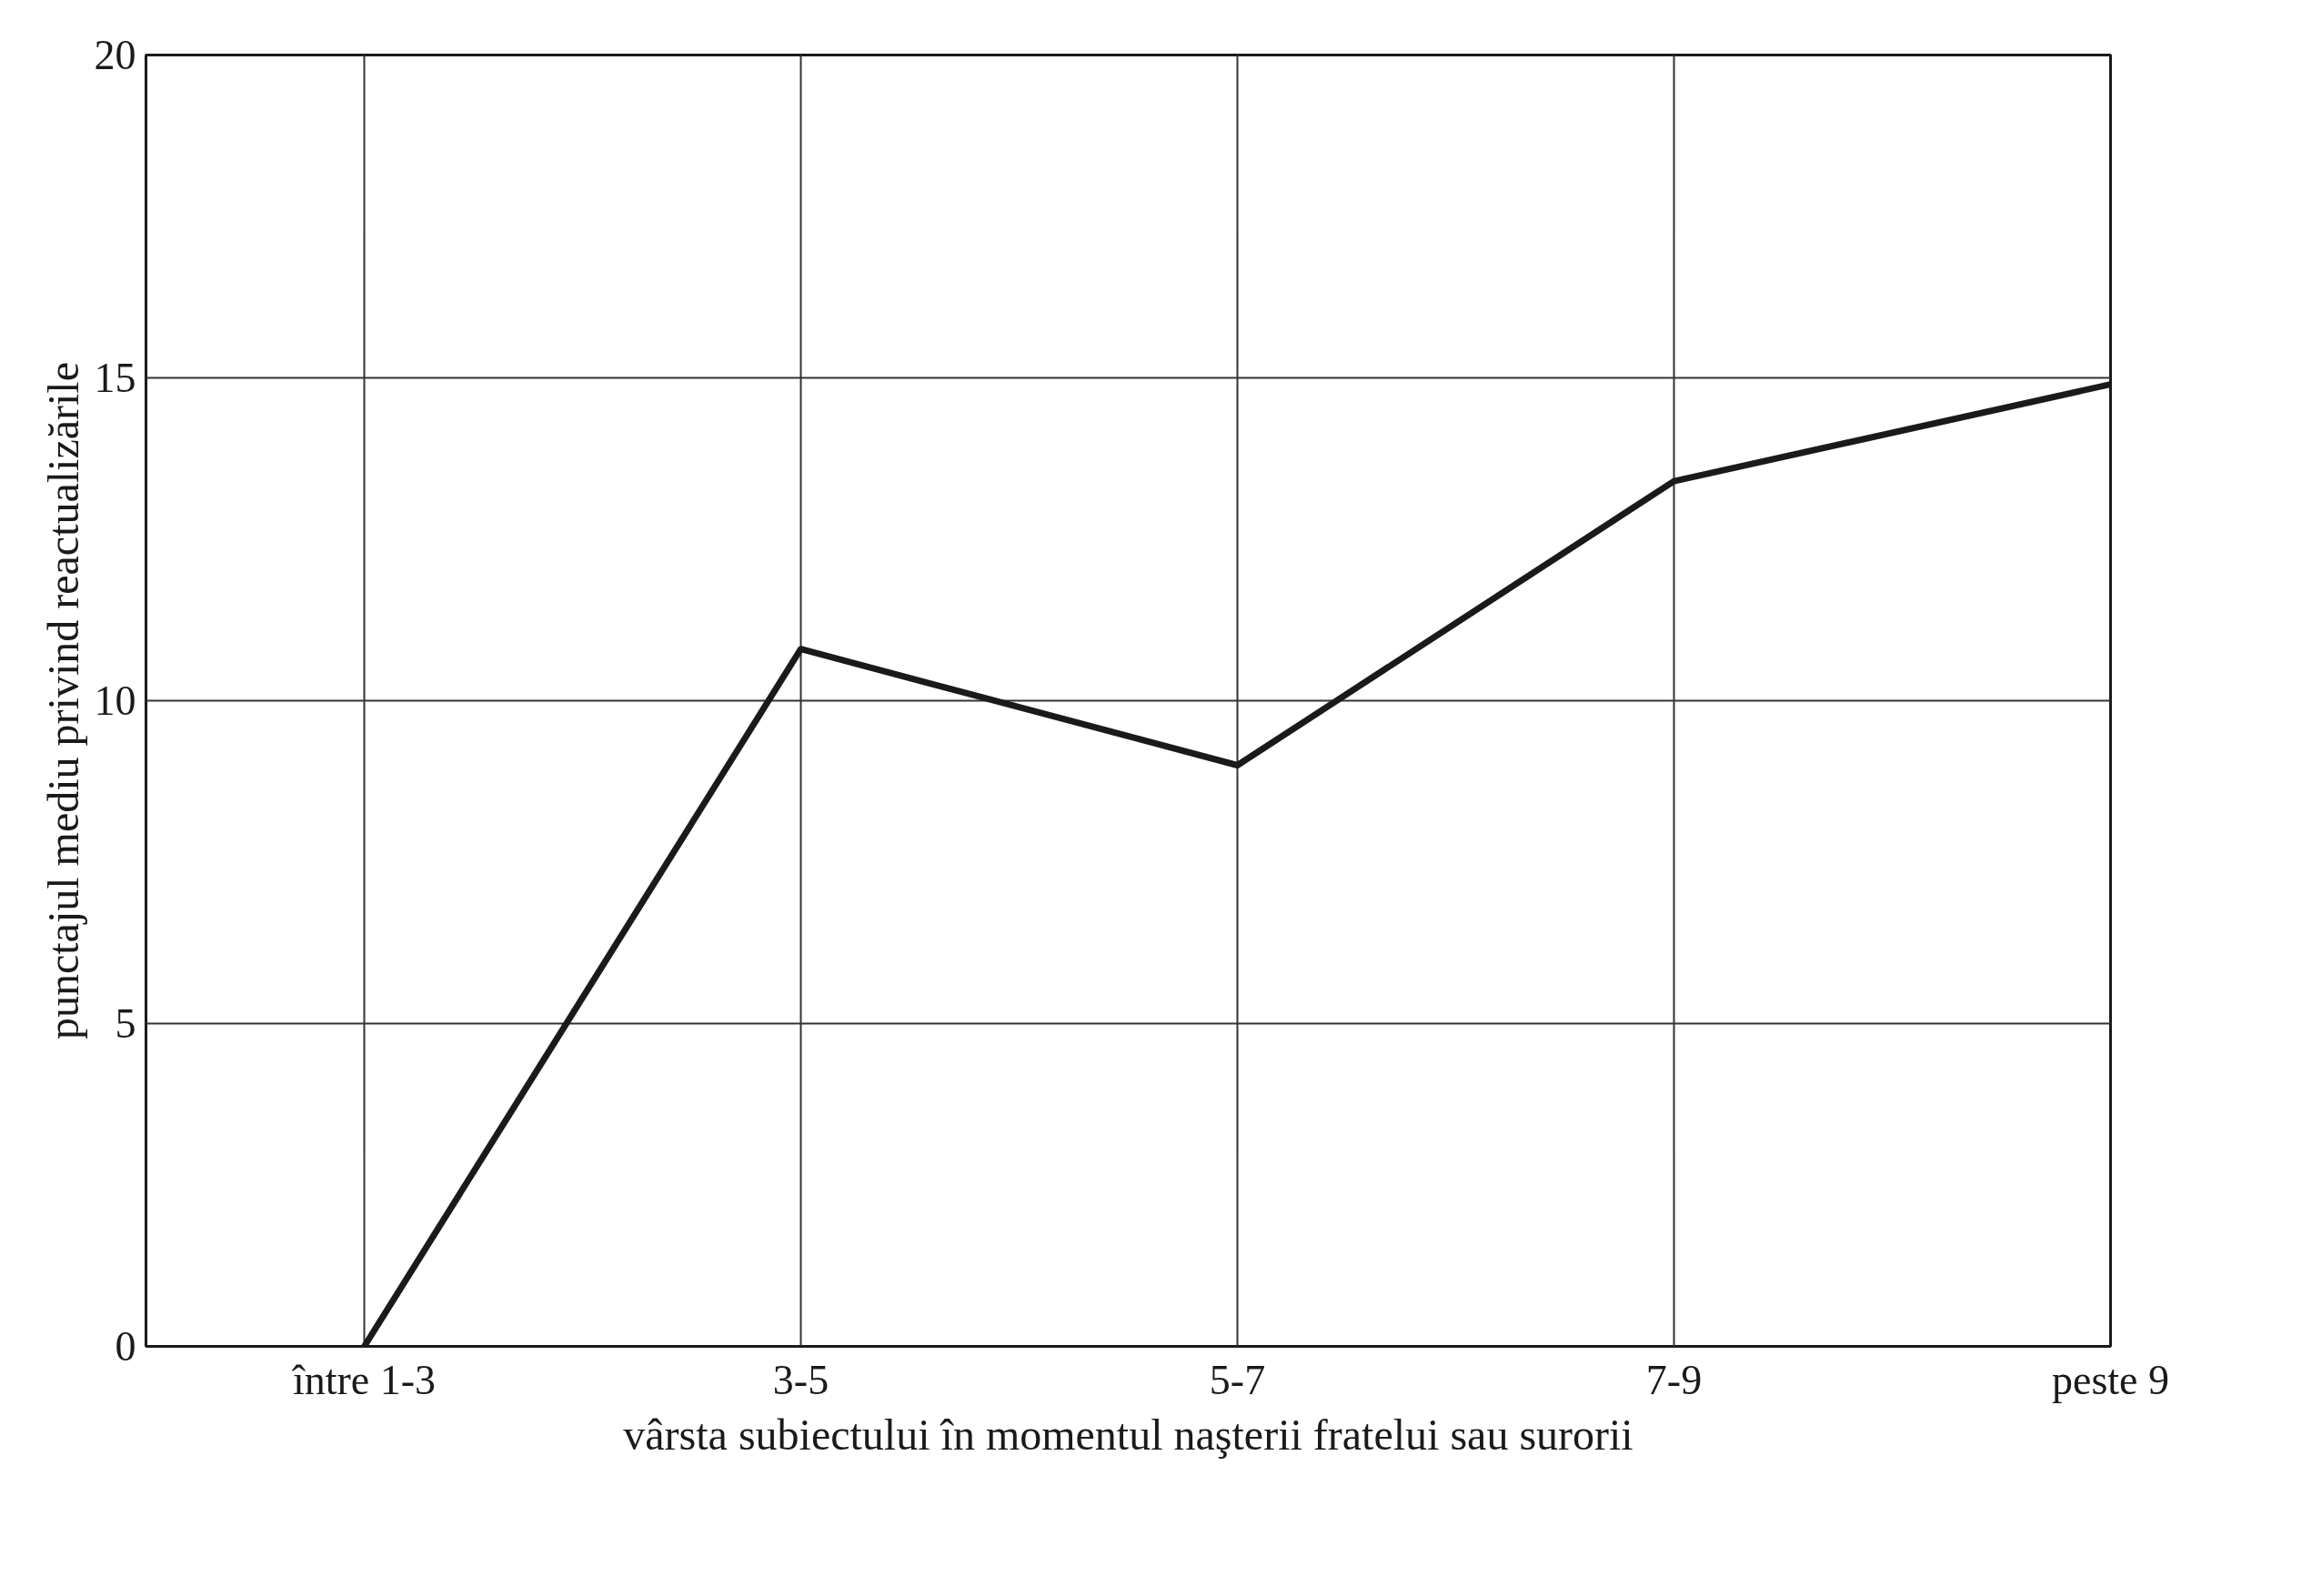 Image resolution: width=2322 pixels, height=1596 pixels. What do you see at coordinates (2110, 1379) in the screenshot?
I see `x-tick-label: peste 9` at bounding box center [2110, 1379].